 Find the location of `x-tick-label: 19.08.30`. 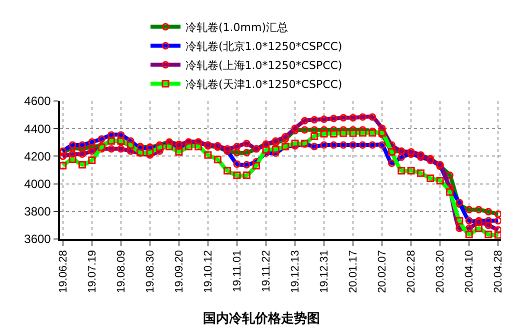

x-tick-label: 19.08.30 is located at coordinates (150, 271).